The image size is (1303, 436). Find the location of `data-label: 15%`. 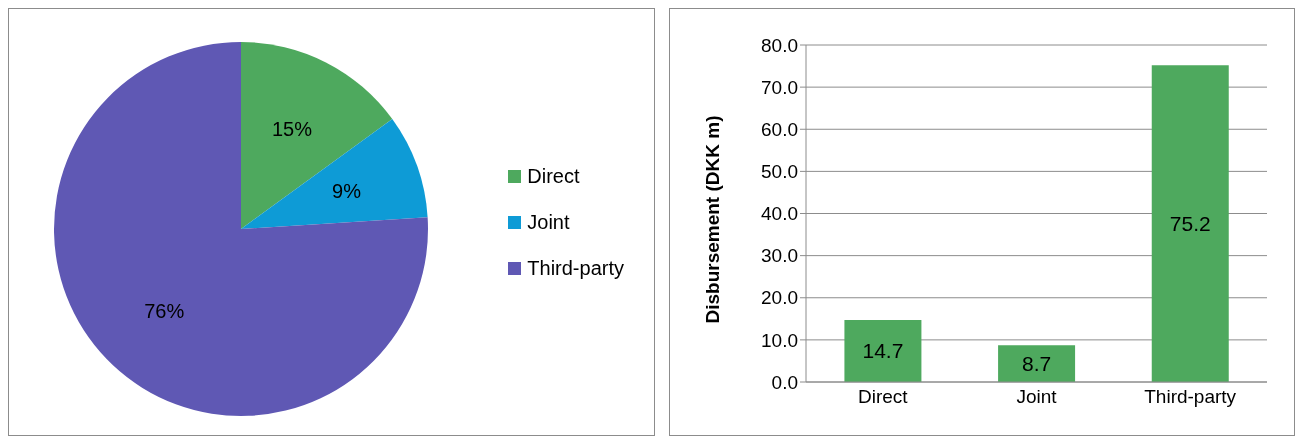

data-label: 15% is located at coordinates (292, 129).